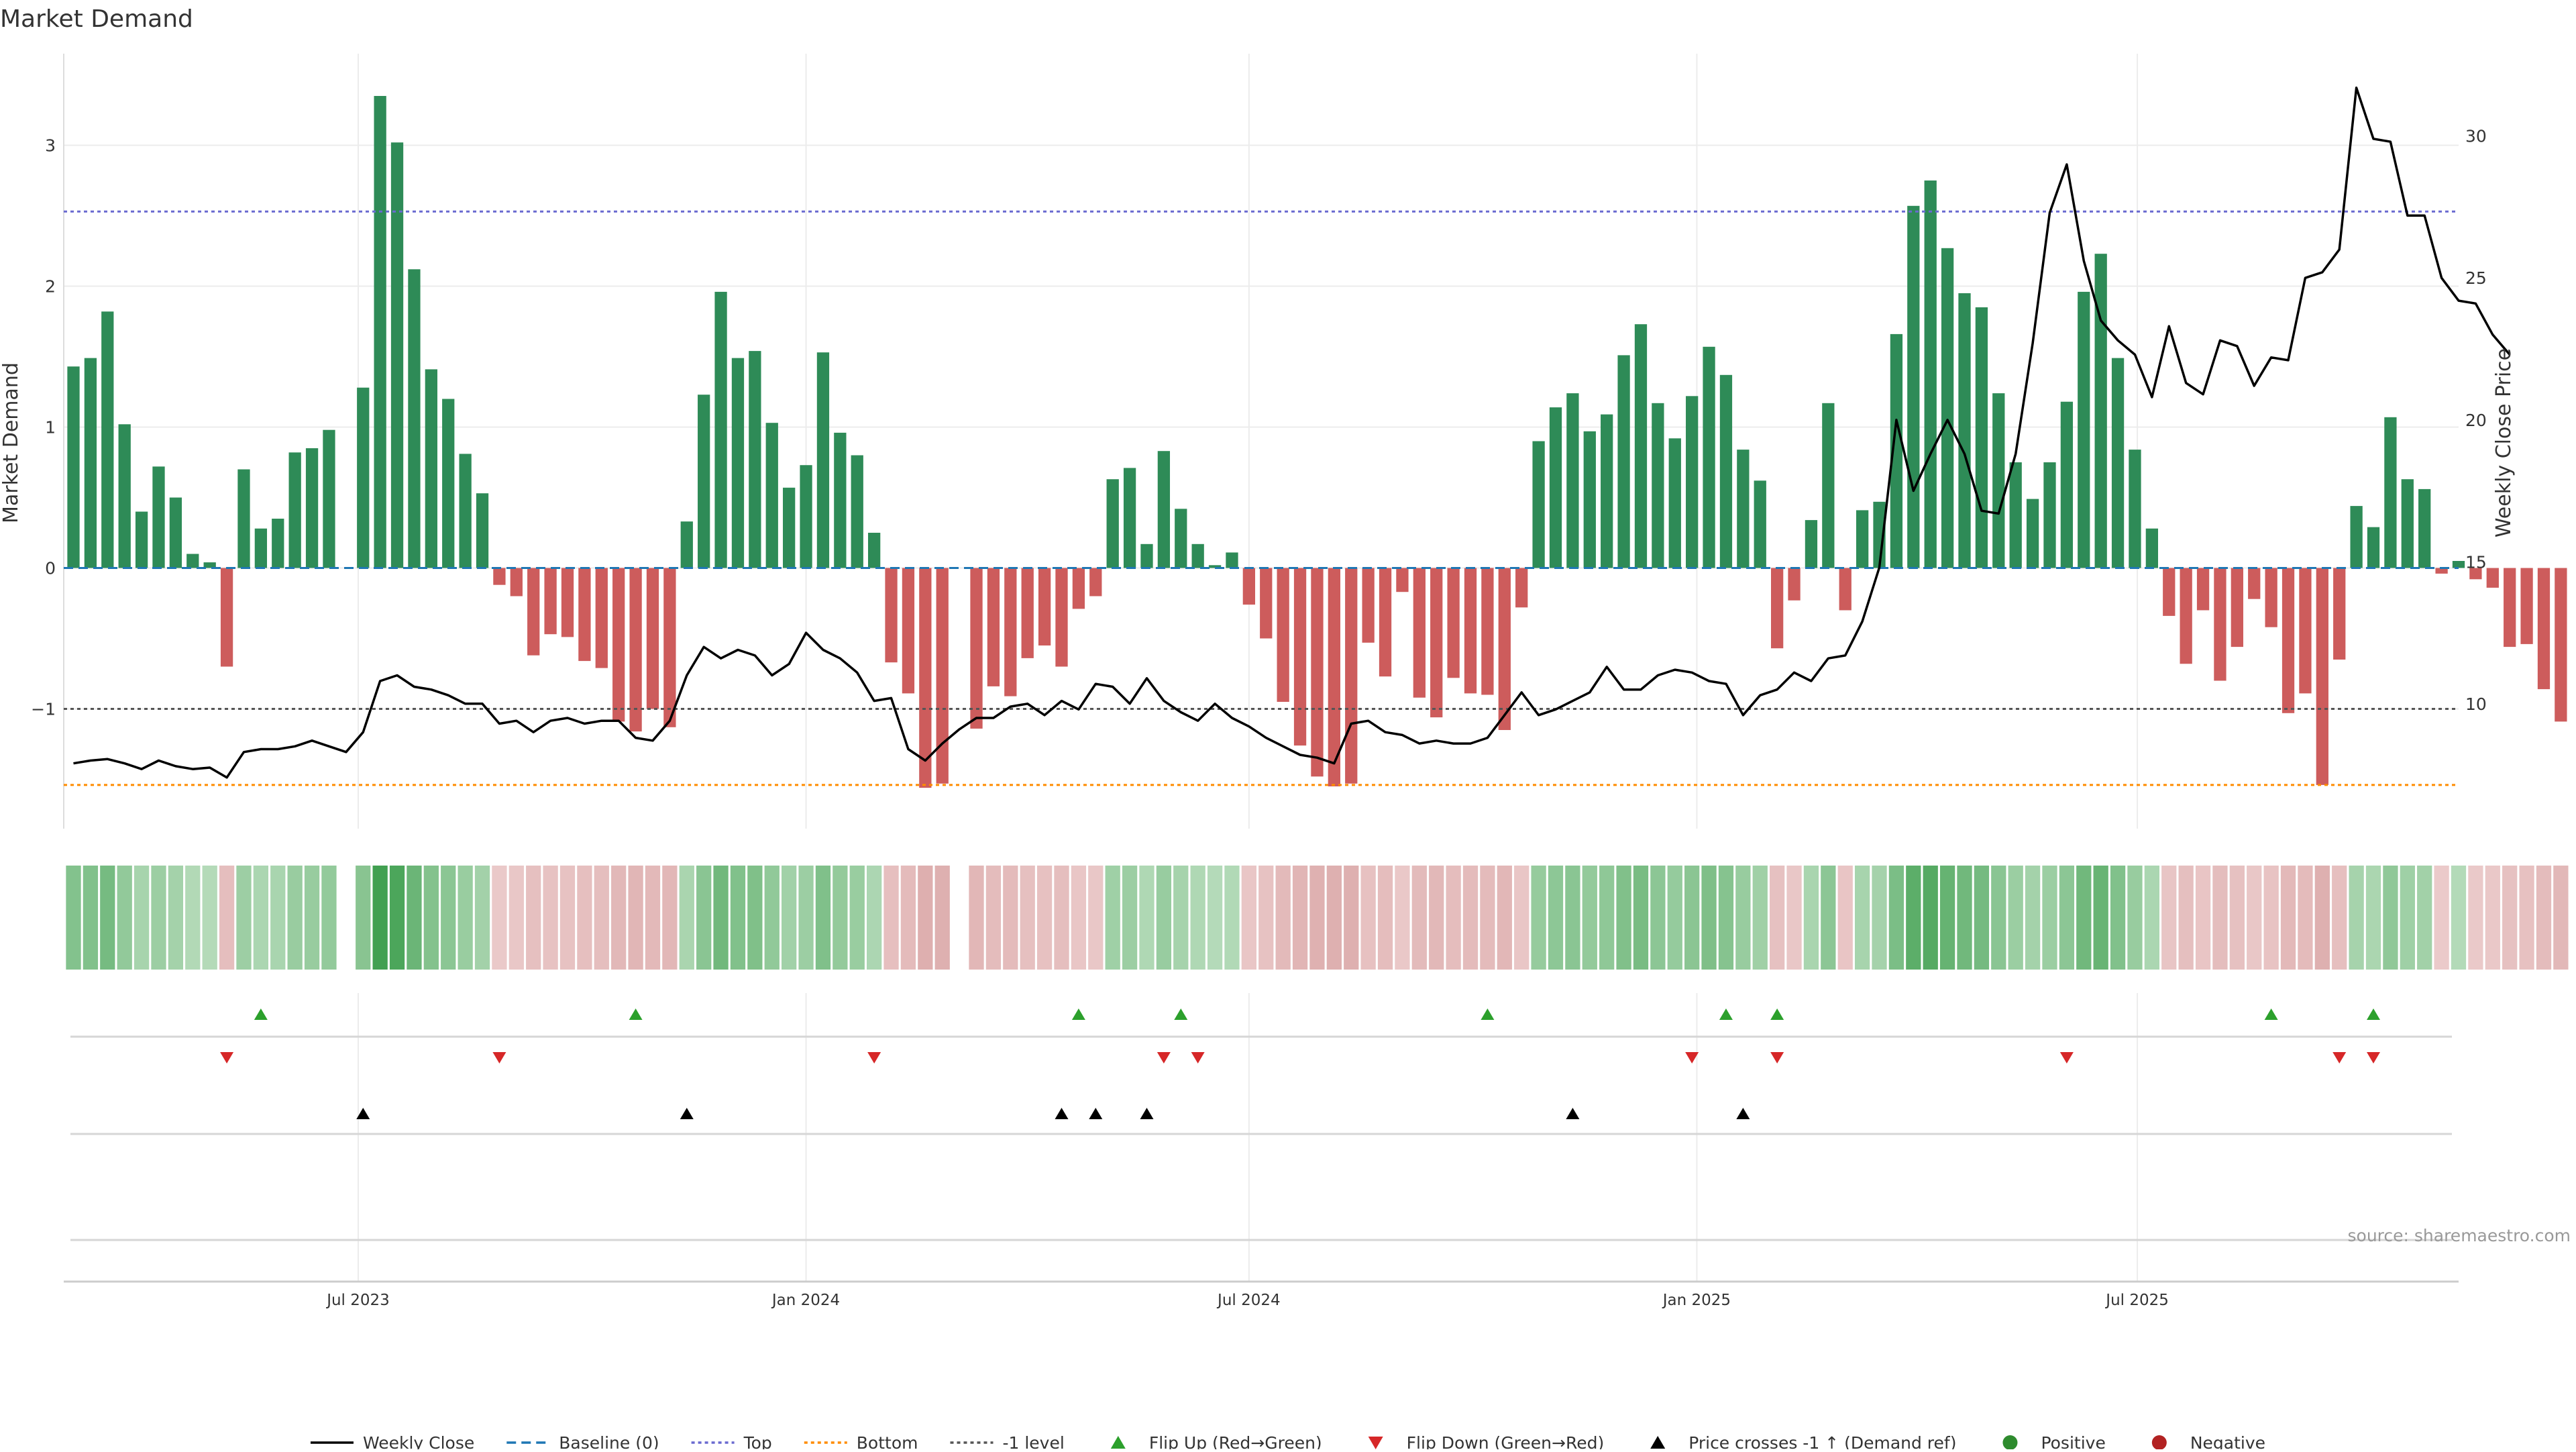 This screenshot has height=1452, width=2576. Describe the element at coordinates (609, 1441) in the screenshot. I see `legend-label: Baseline (0)` at that location.